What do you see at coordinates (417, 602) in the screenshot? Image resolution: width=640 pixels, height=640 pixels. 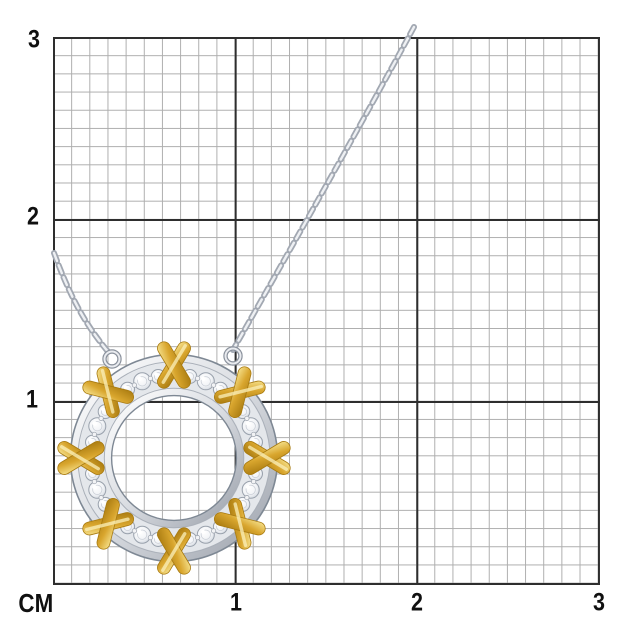 I see `x-axis-tick-2: 2` at bounding box center [417, 602].